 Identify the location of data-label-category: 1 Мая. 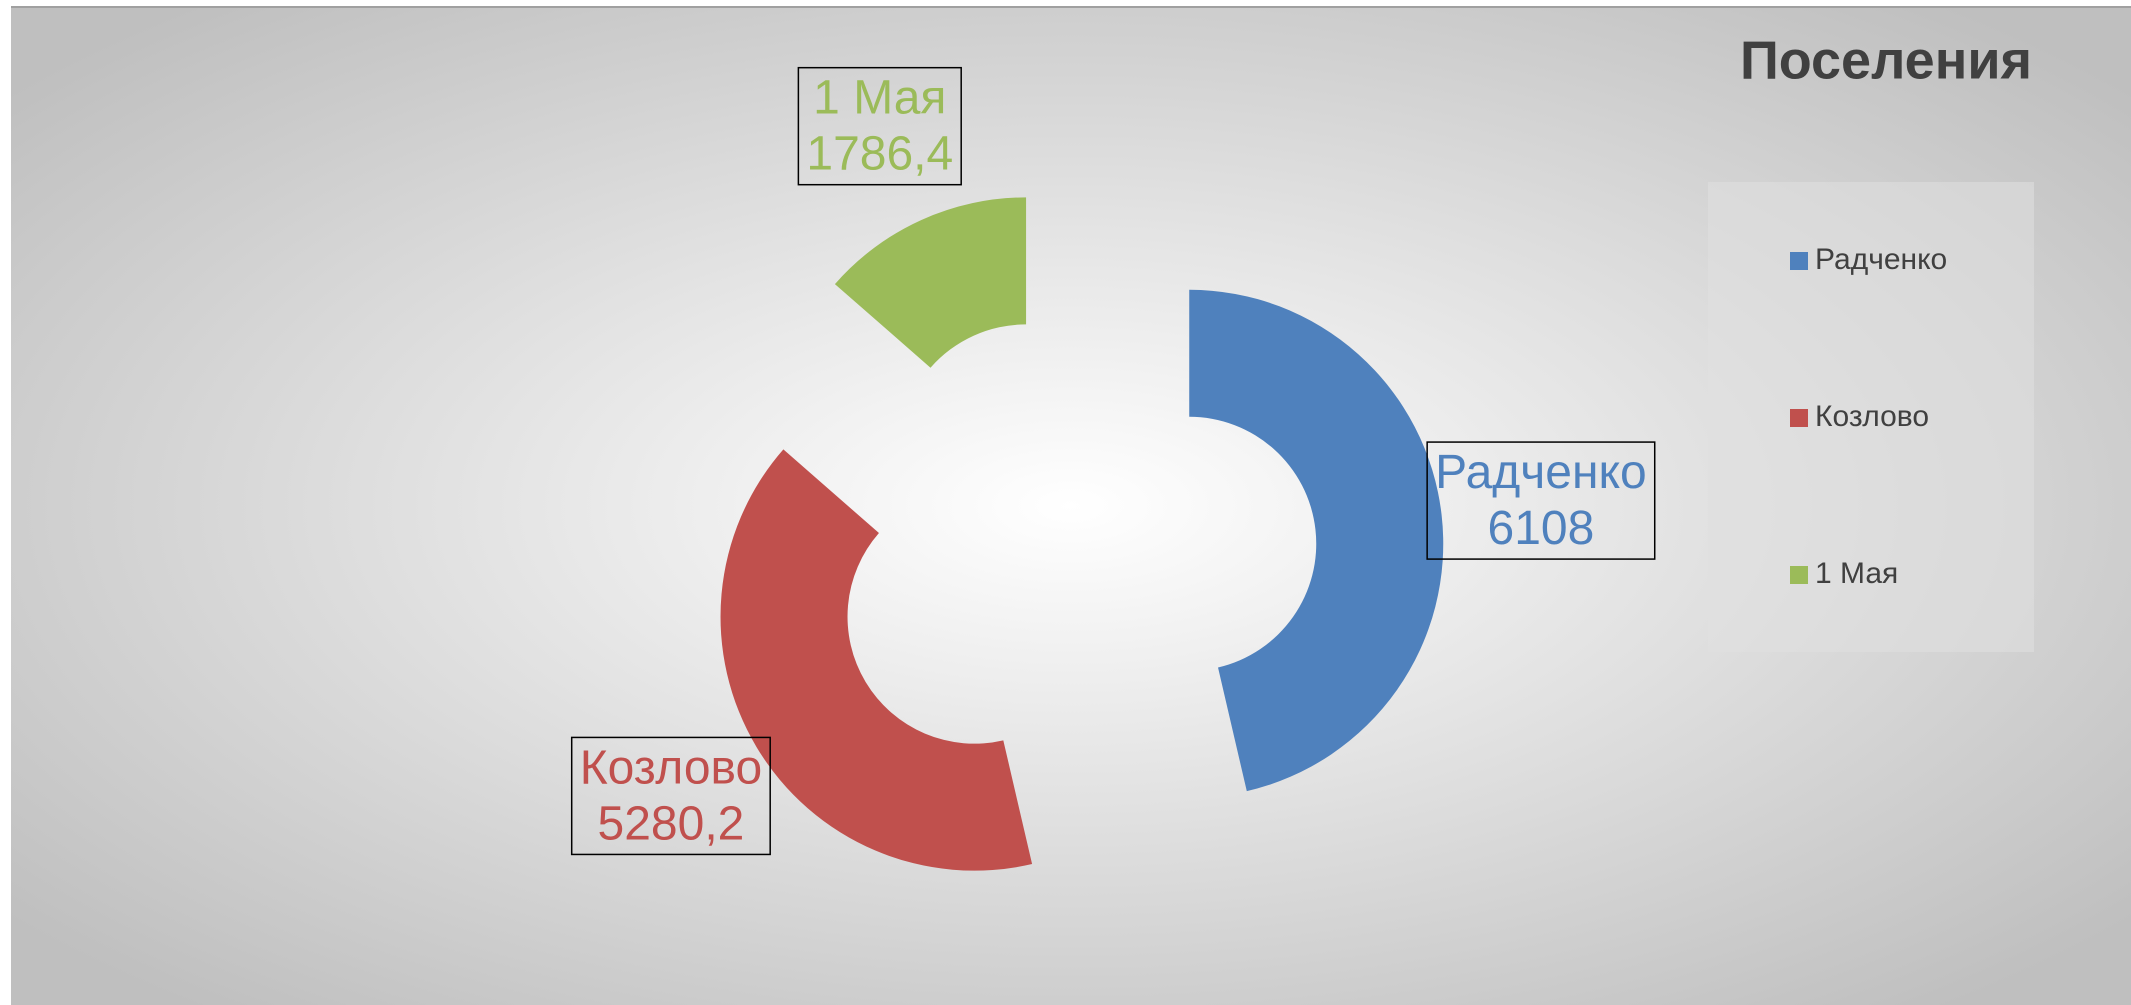
(879, 98).